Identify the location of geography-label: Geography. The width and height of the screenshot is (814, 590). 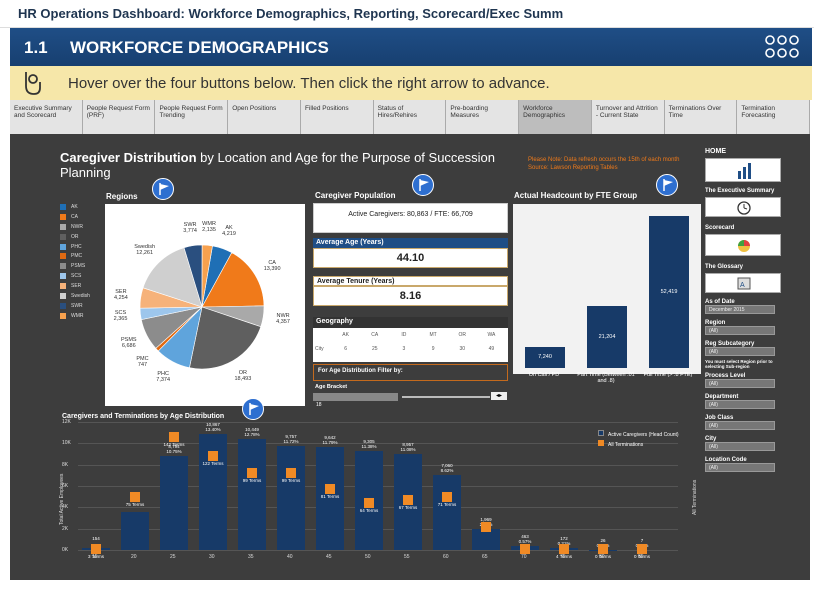
(410, 322).